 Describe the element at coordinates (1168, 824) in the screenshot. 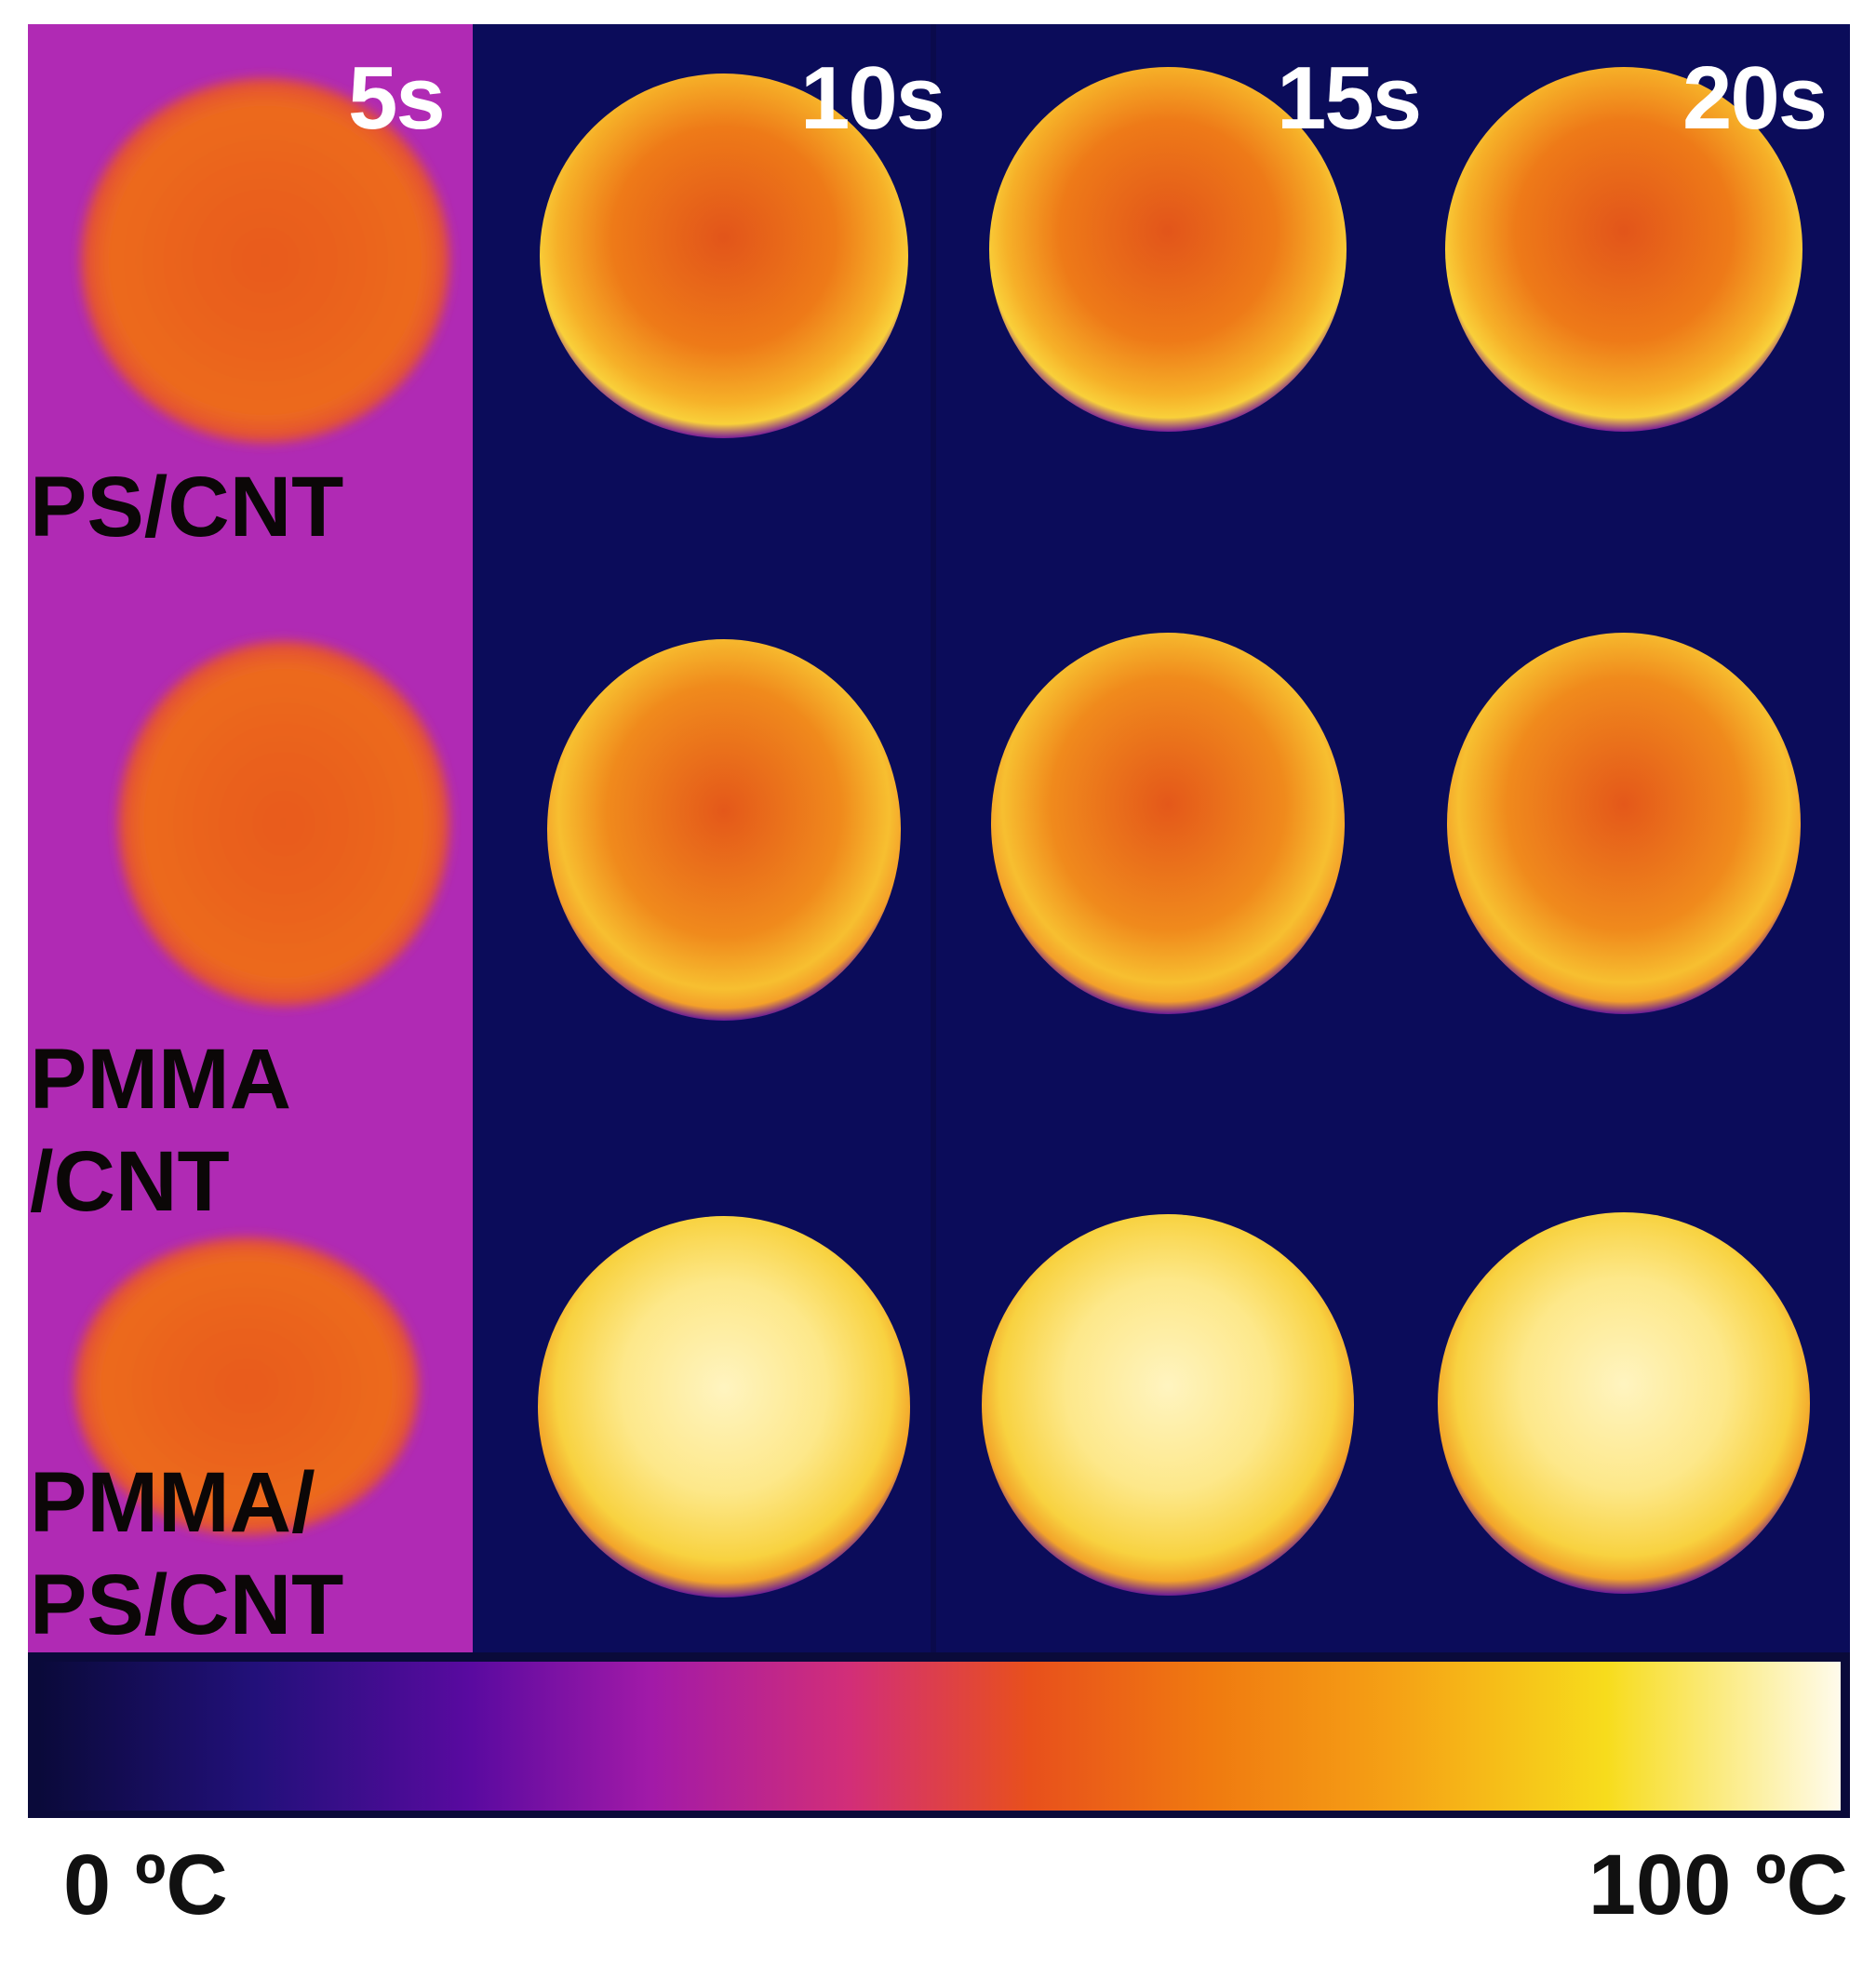

I see `disc-pmma-cnt-15s` at that location.